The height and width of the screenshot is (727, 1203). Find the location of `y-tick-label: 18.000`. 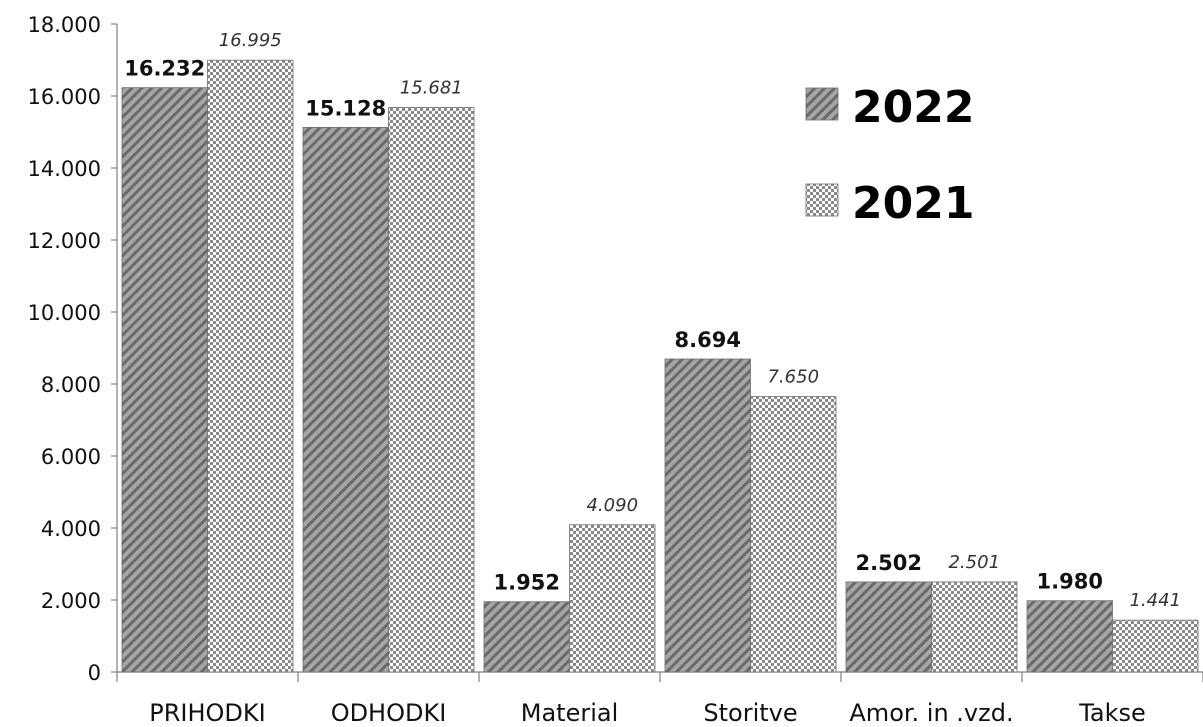

y-tick-label: 18.000 is located at coordinates (64, 25).